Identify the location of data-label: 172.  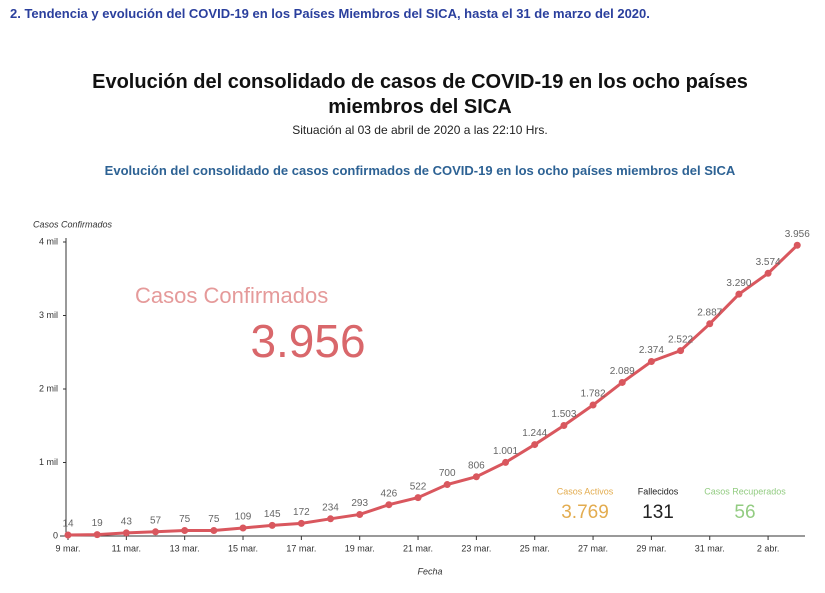
(301, 512).